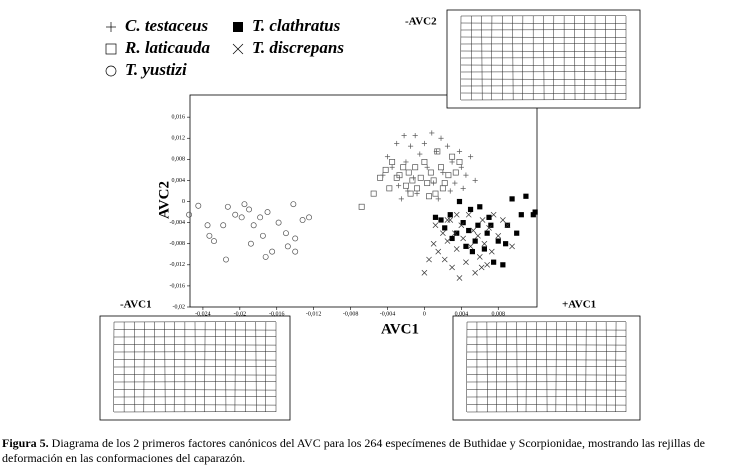 This screenshot has height=472, width=739. What do you see at coordinates (314, 314) in the screenshot?
I see `x-tick-label: -0,012` at bounding box center [314, 314].